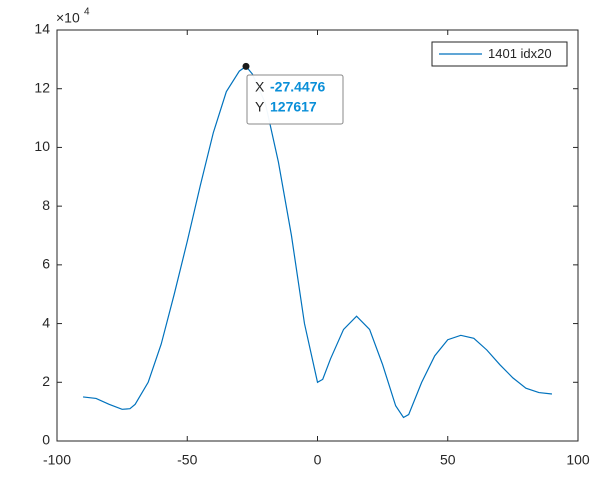  Describe the element at coordinates (46, 322) in the screenshot. I see `y-tick-label: 4` at that location.